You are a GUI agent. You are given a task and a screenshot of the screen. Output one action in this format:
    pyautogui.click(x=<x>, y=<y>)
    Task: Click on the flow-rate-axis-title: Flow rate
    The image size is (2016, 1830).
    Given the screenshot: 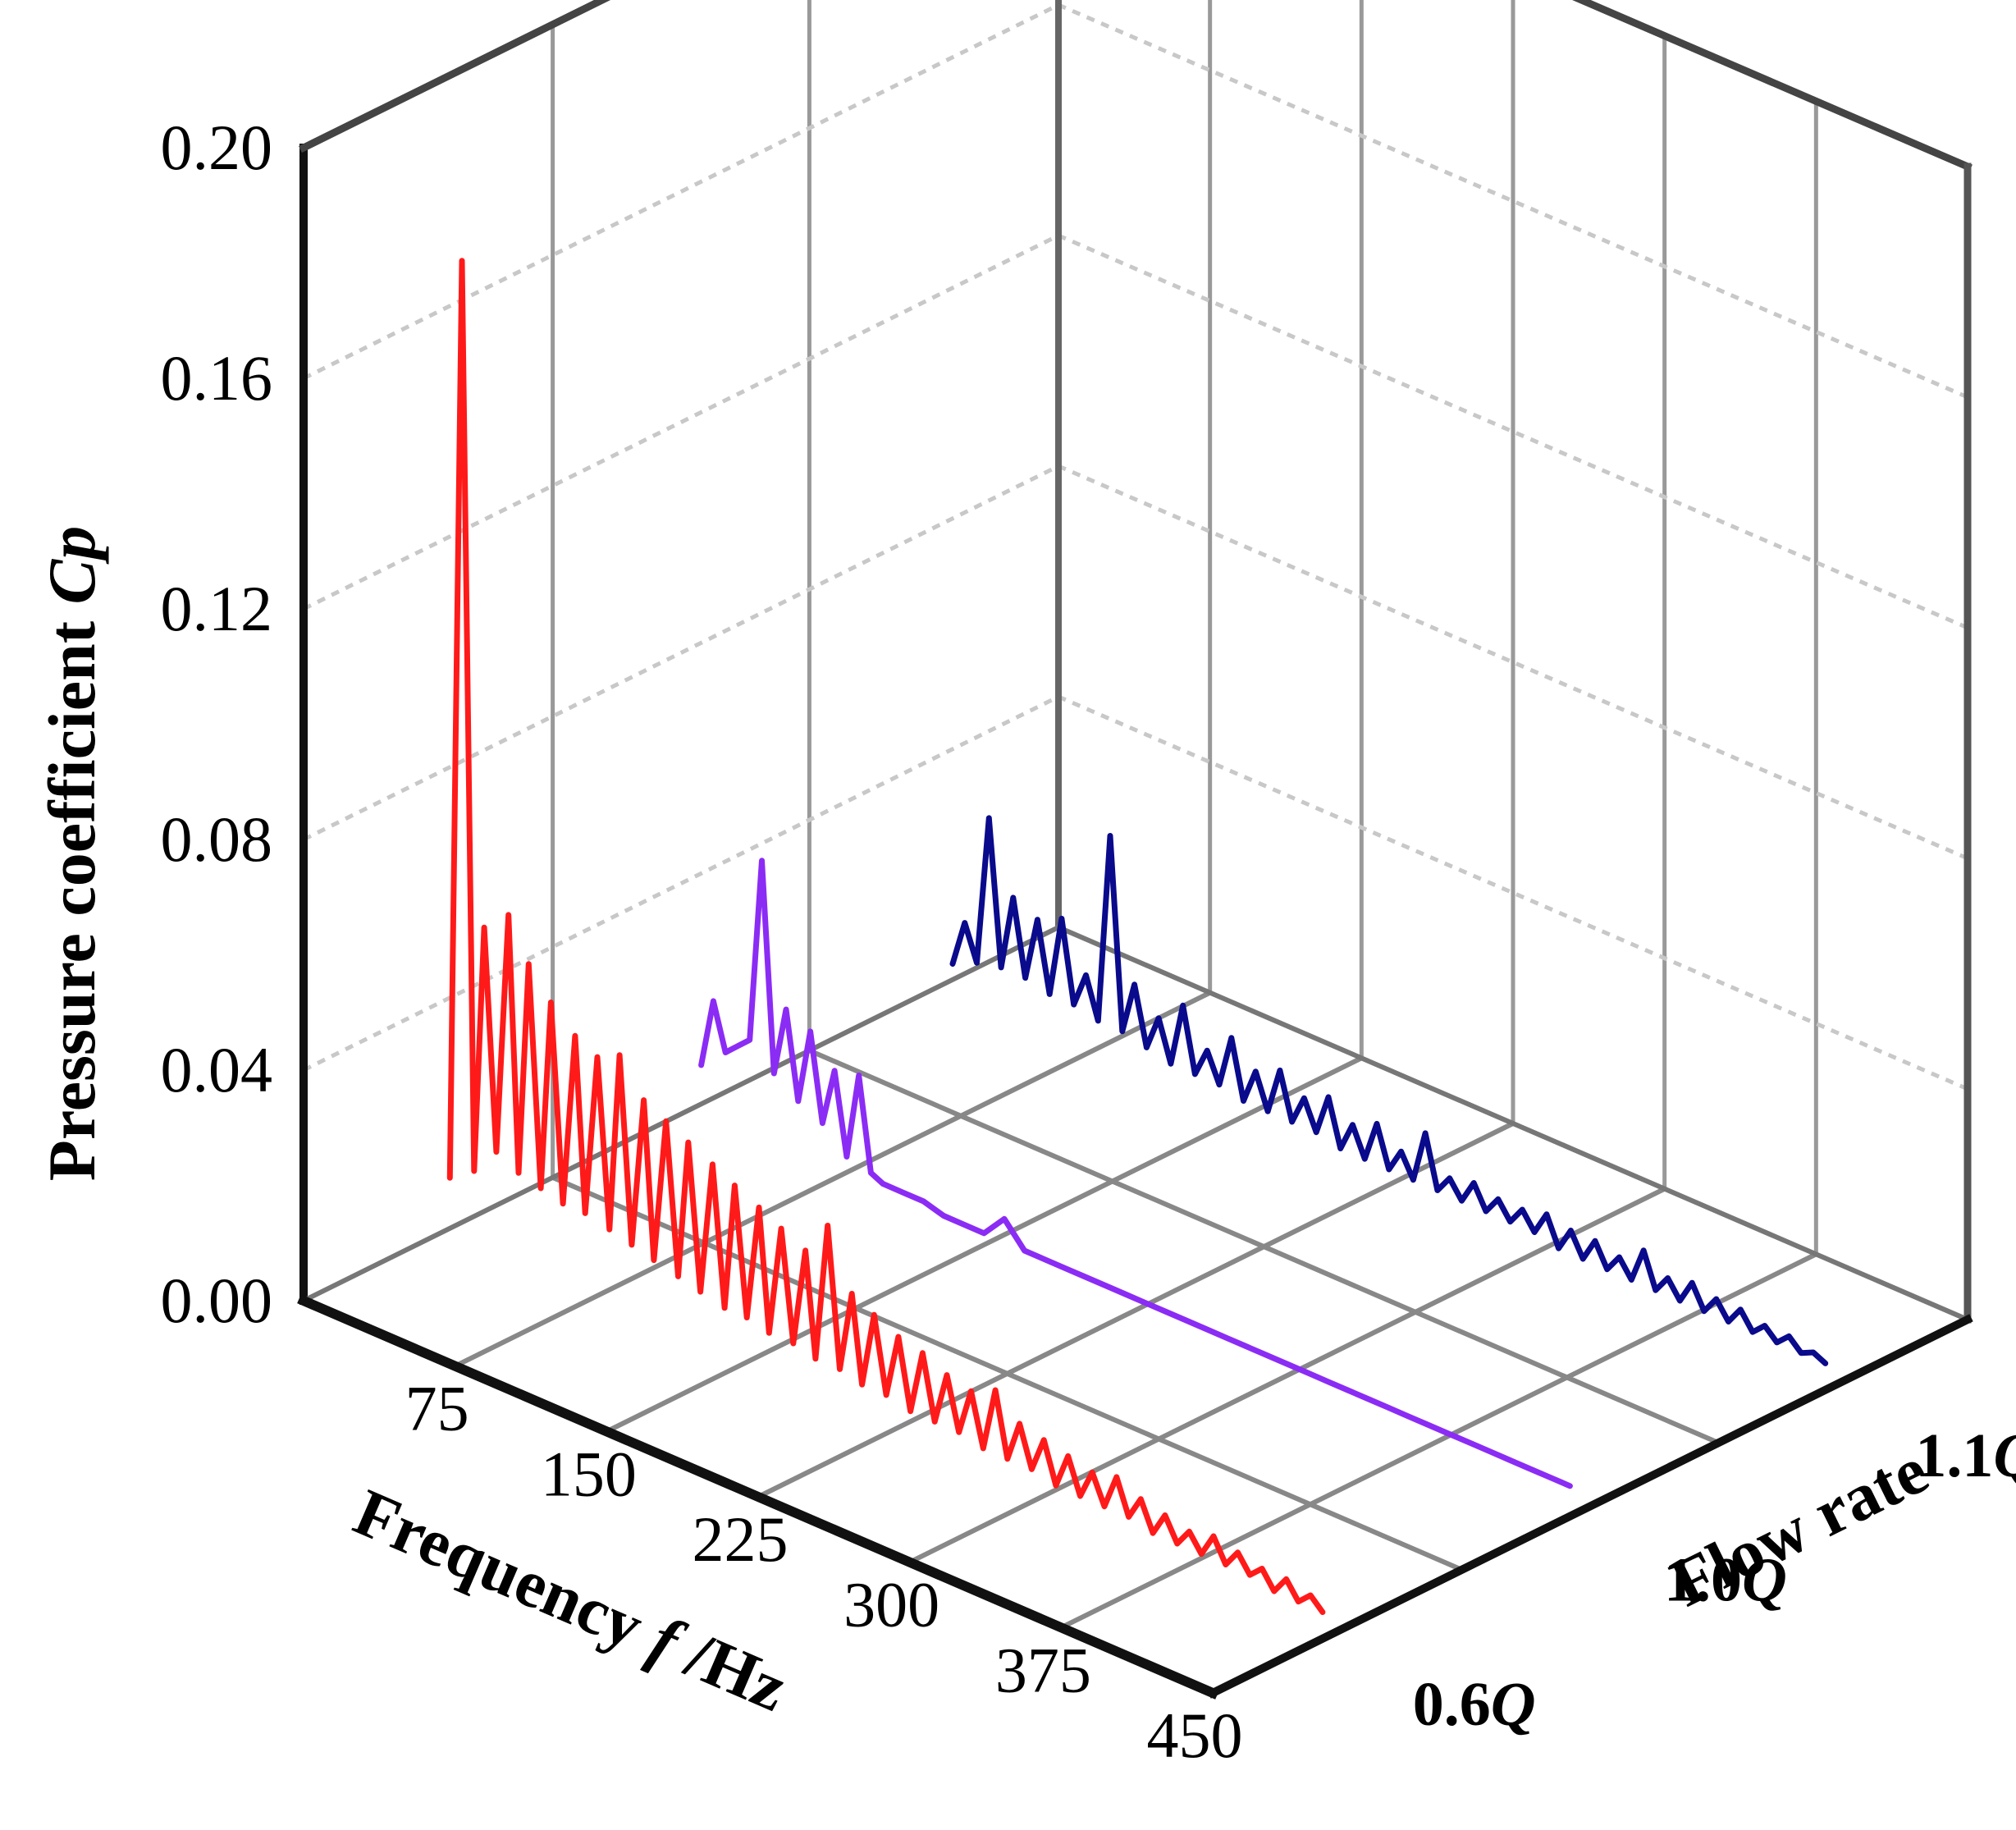 What is the action you would take?
    pyautogui.click(x=1799, y=1527)
    